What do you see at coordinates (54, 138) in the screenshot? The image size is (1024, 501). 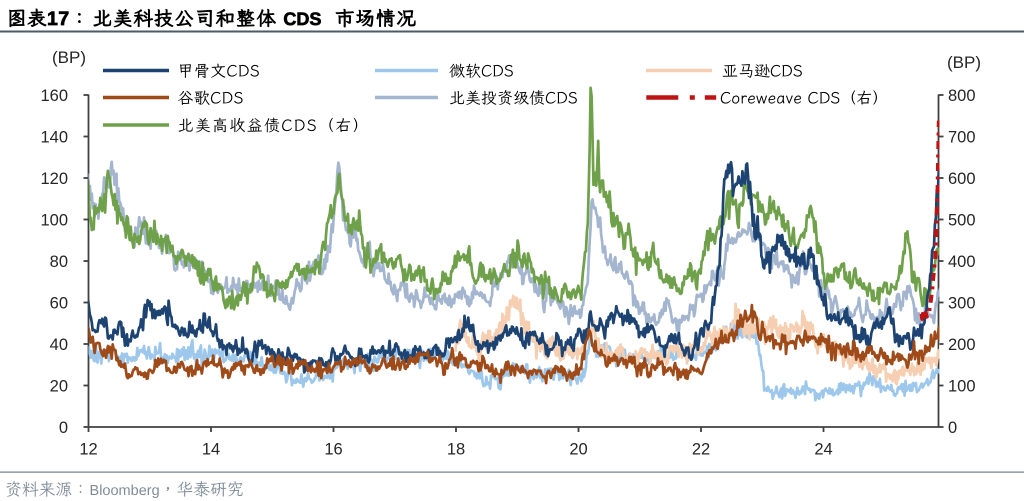 I see `svg-text: 140` at bounding box center [54, 138].